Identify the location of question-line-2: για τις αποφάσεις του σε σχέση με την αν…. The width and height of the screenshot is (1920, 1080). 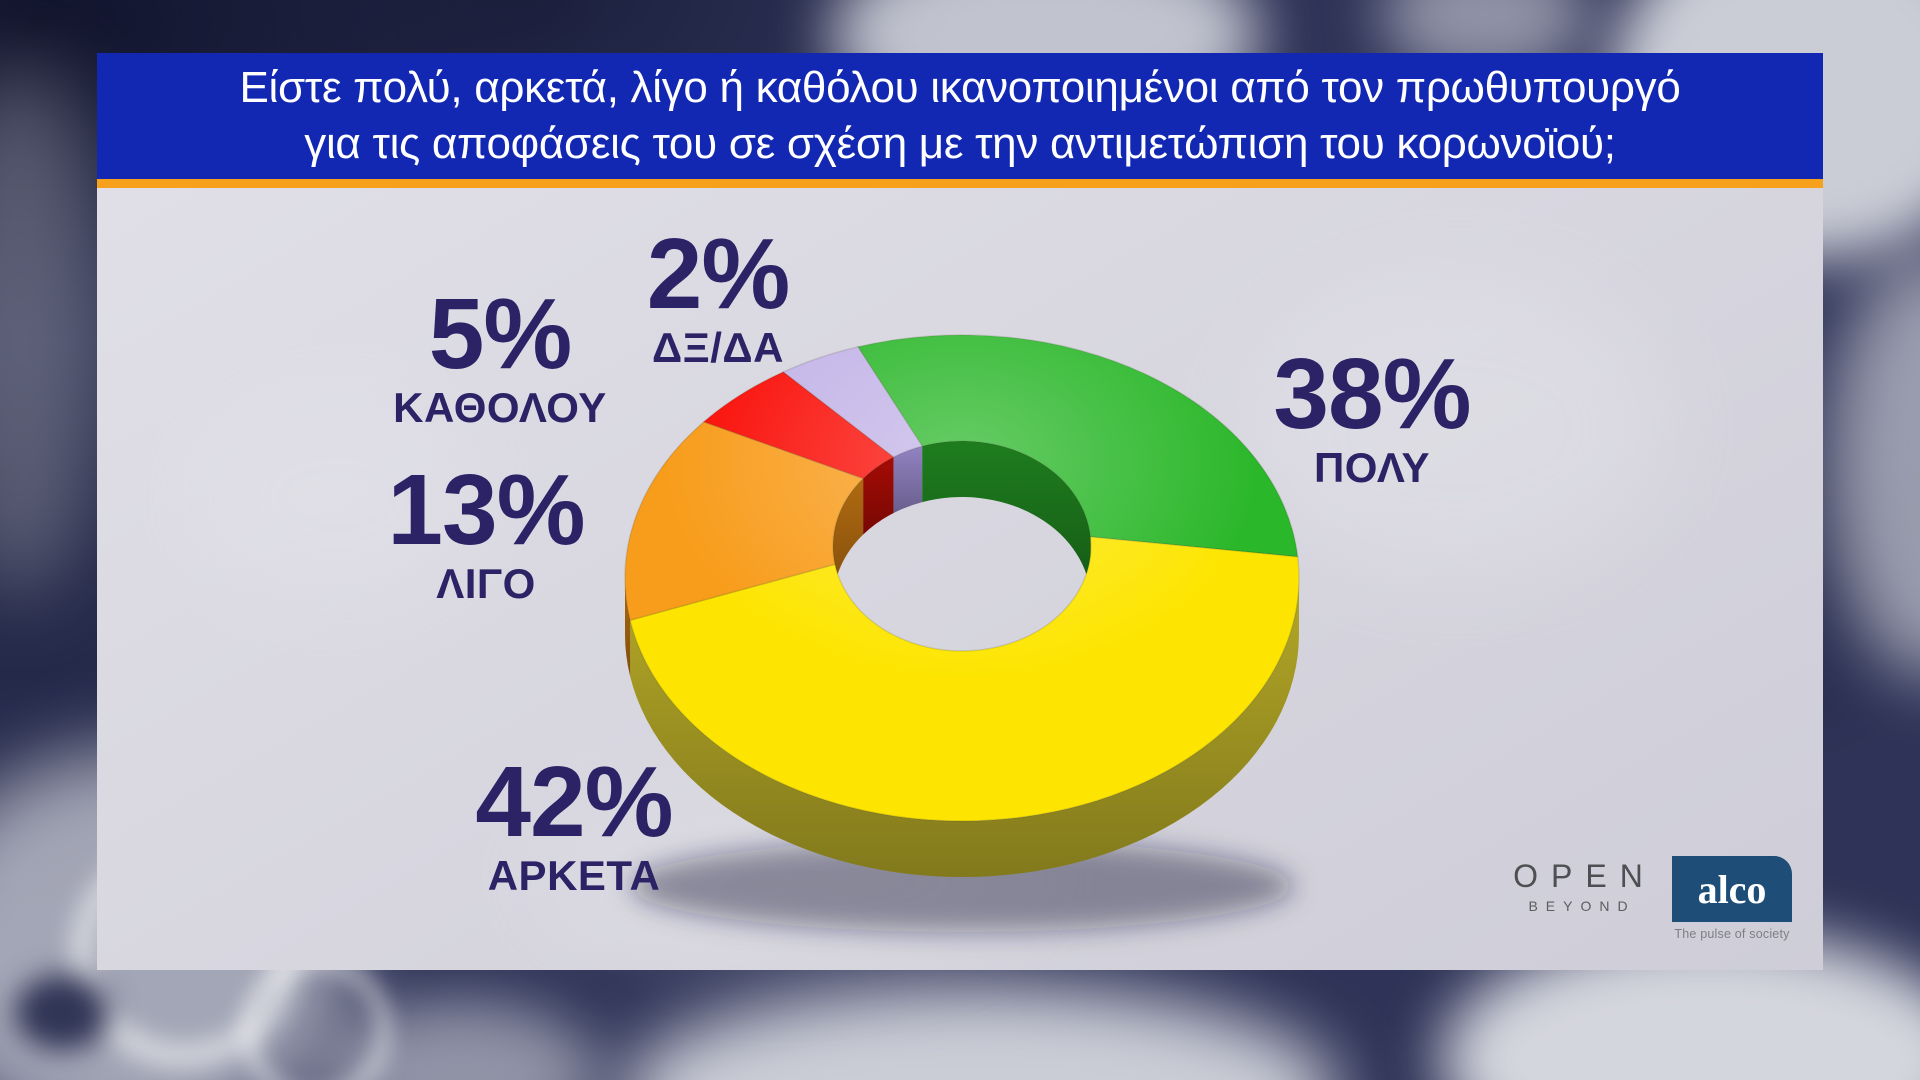
(960, 143).